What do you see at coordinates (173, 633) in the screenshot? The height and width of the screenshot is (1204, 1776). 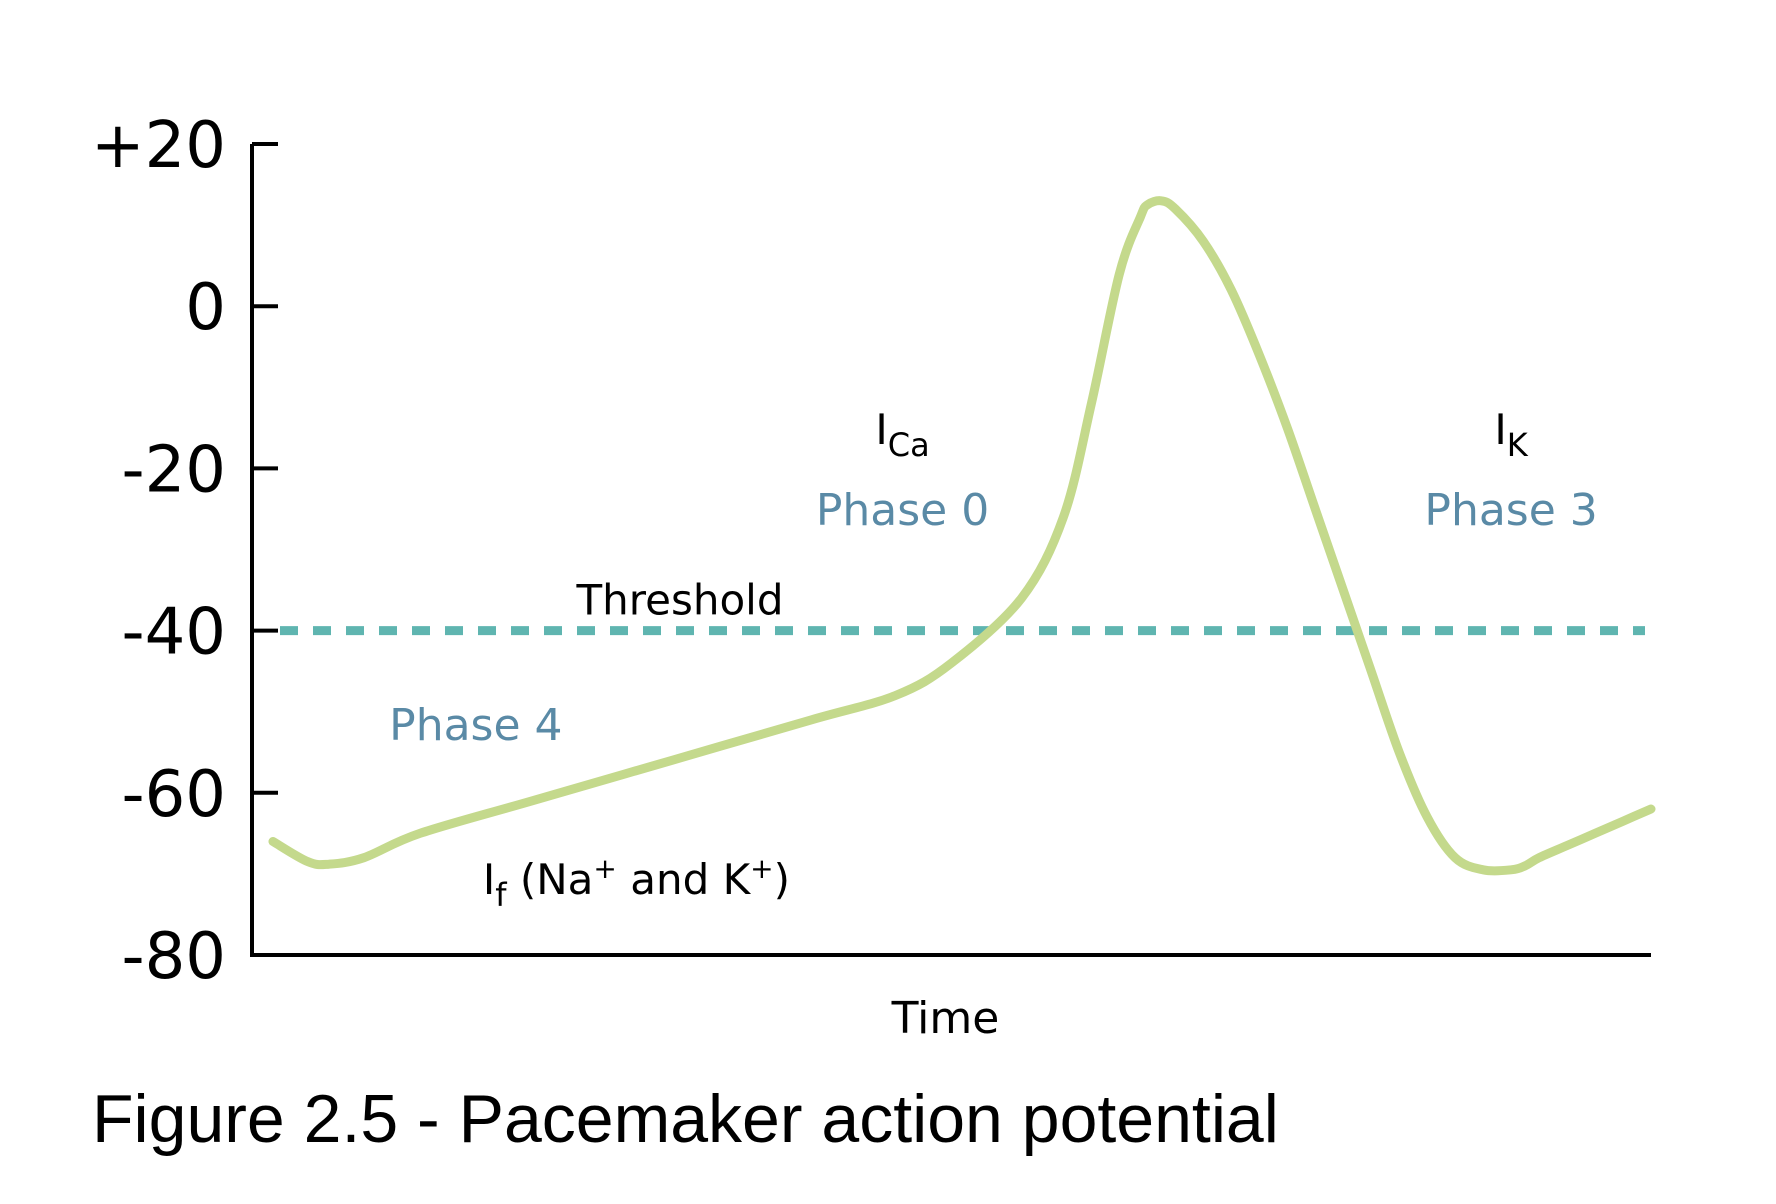 I see `y-tick-label: -40` at bounding box center [173, 633].